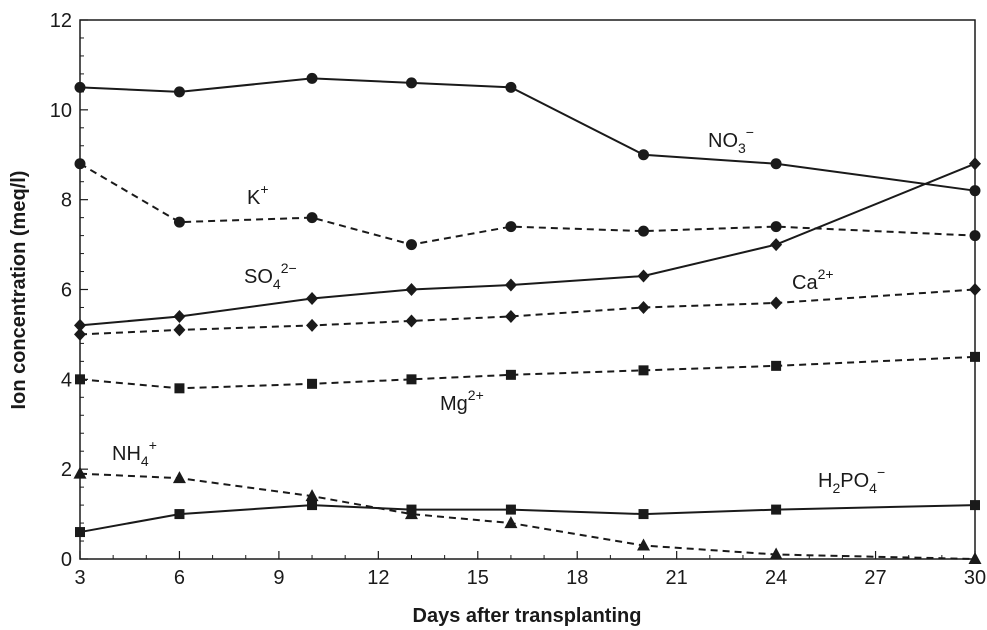 This screenshot has height=630, width=987. Describe the element at coordinates (179, 578) in the screenshot. I see `x-tick-label: 6` at that location.